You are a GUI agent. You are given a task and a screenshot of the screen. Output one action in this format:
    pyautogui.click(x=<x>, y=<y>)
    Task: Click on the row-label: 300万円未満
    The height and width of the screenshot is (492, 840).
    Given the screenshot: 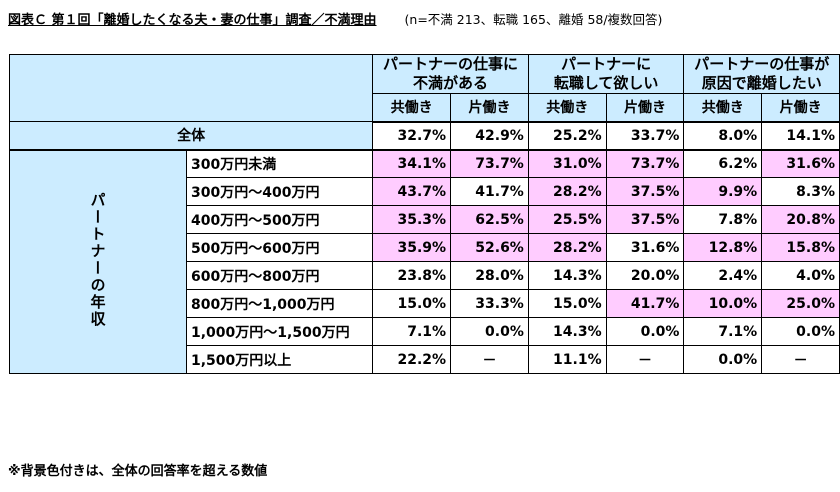 What is the action you would take?
    pyautogui.click(x=279, y=163)
    